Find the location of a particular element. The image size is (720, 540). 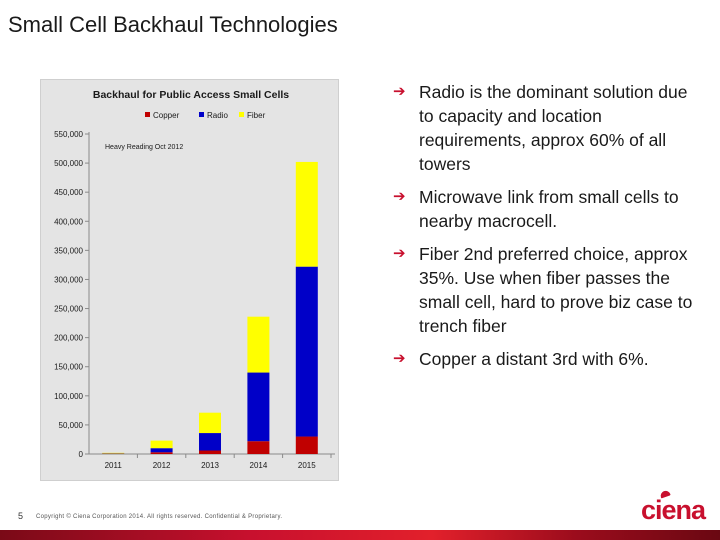

x-tick-label: 2015 is located at coordinates (307, 465).